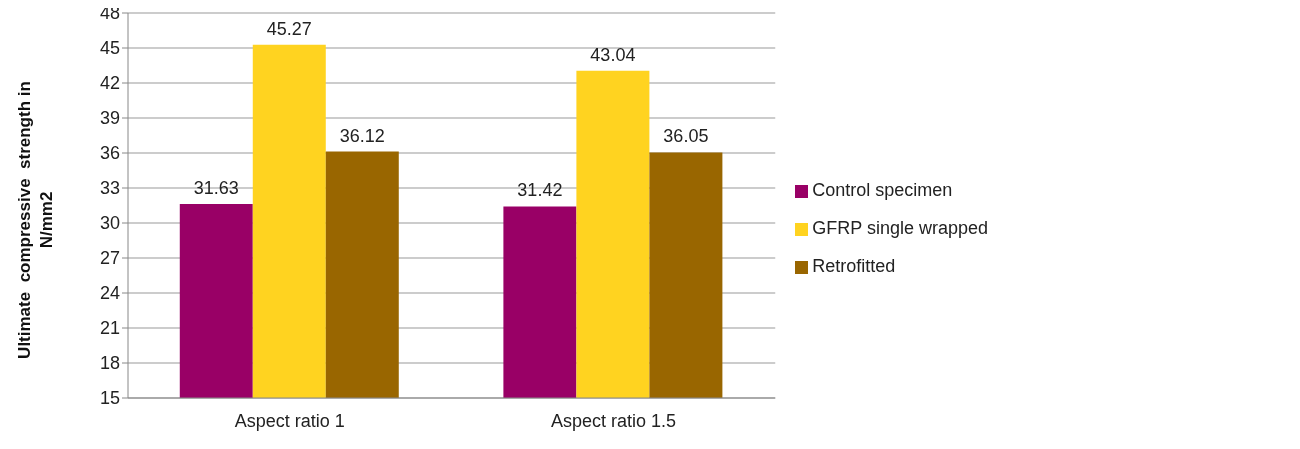 The width and height of the screenshot is (1300, 449). Describe the element at coordinates (289, 420) in the screenshot. I see `x-tick-label: Aspect ratio 1` at that location.